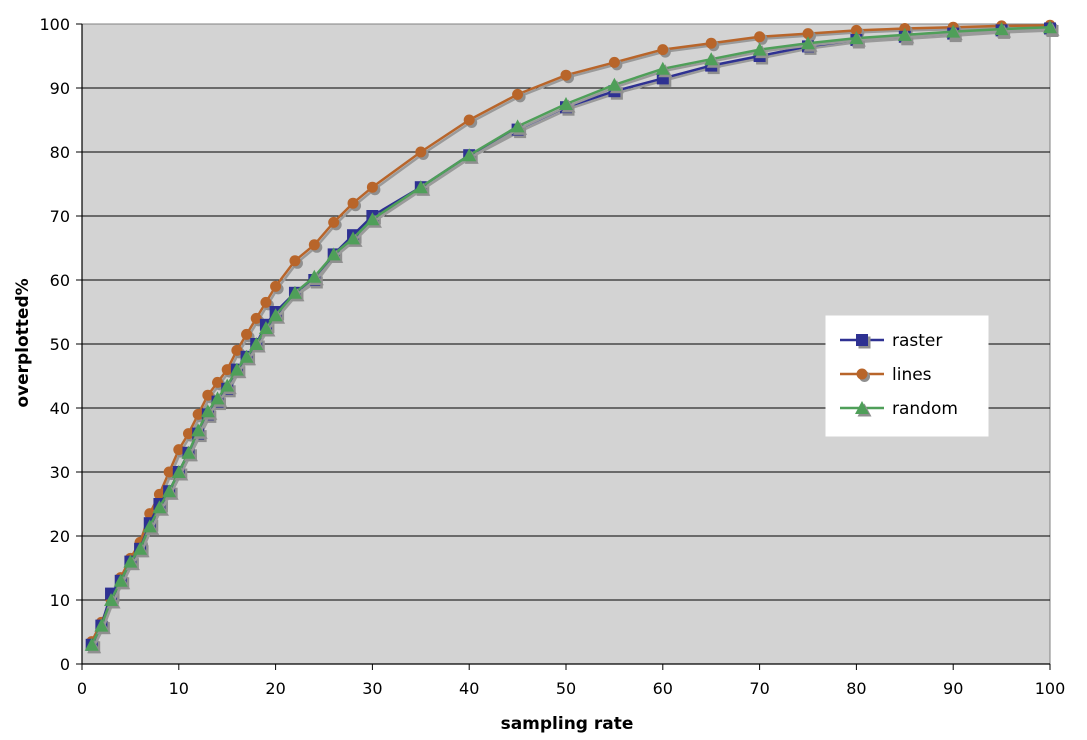 Image resolution: width=1087 pixels, height=740 pixels. Describe the element at coordinates (60, 536) in the screenshot. I see `y-tick-label: 20` at that location.